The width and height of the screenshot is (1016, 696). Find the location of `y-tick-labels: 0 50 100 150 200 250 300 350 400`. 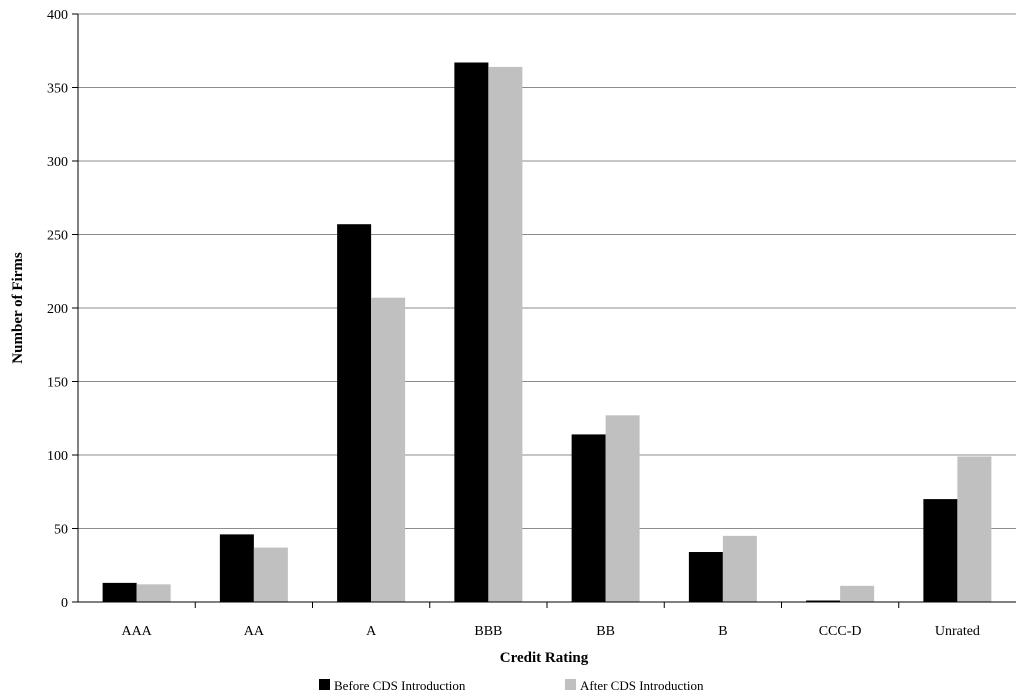

y-tick-labels: 0 50 100 150 200 250 300 350 400 is located at coordinates (62, 309).